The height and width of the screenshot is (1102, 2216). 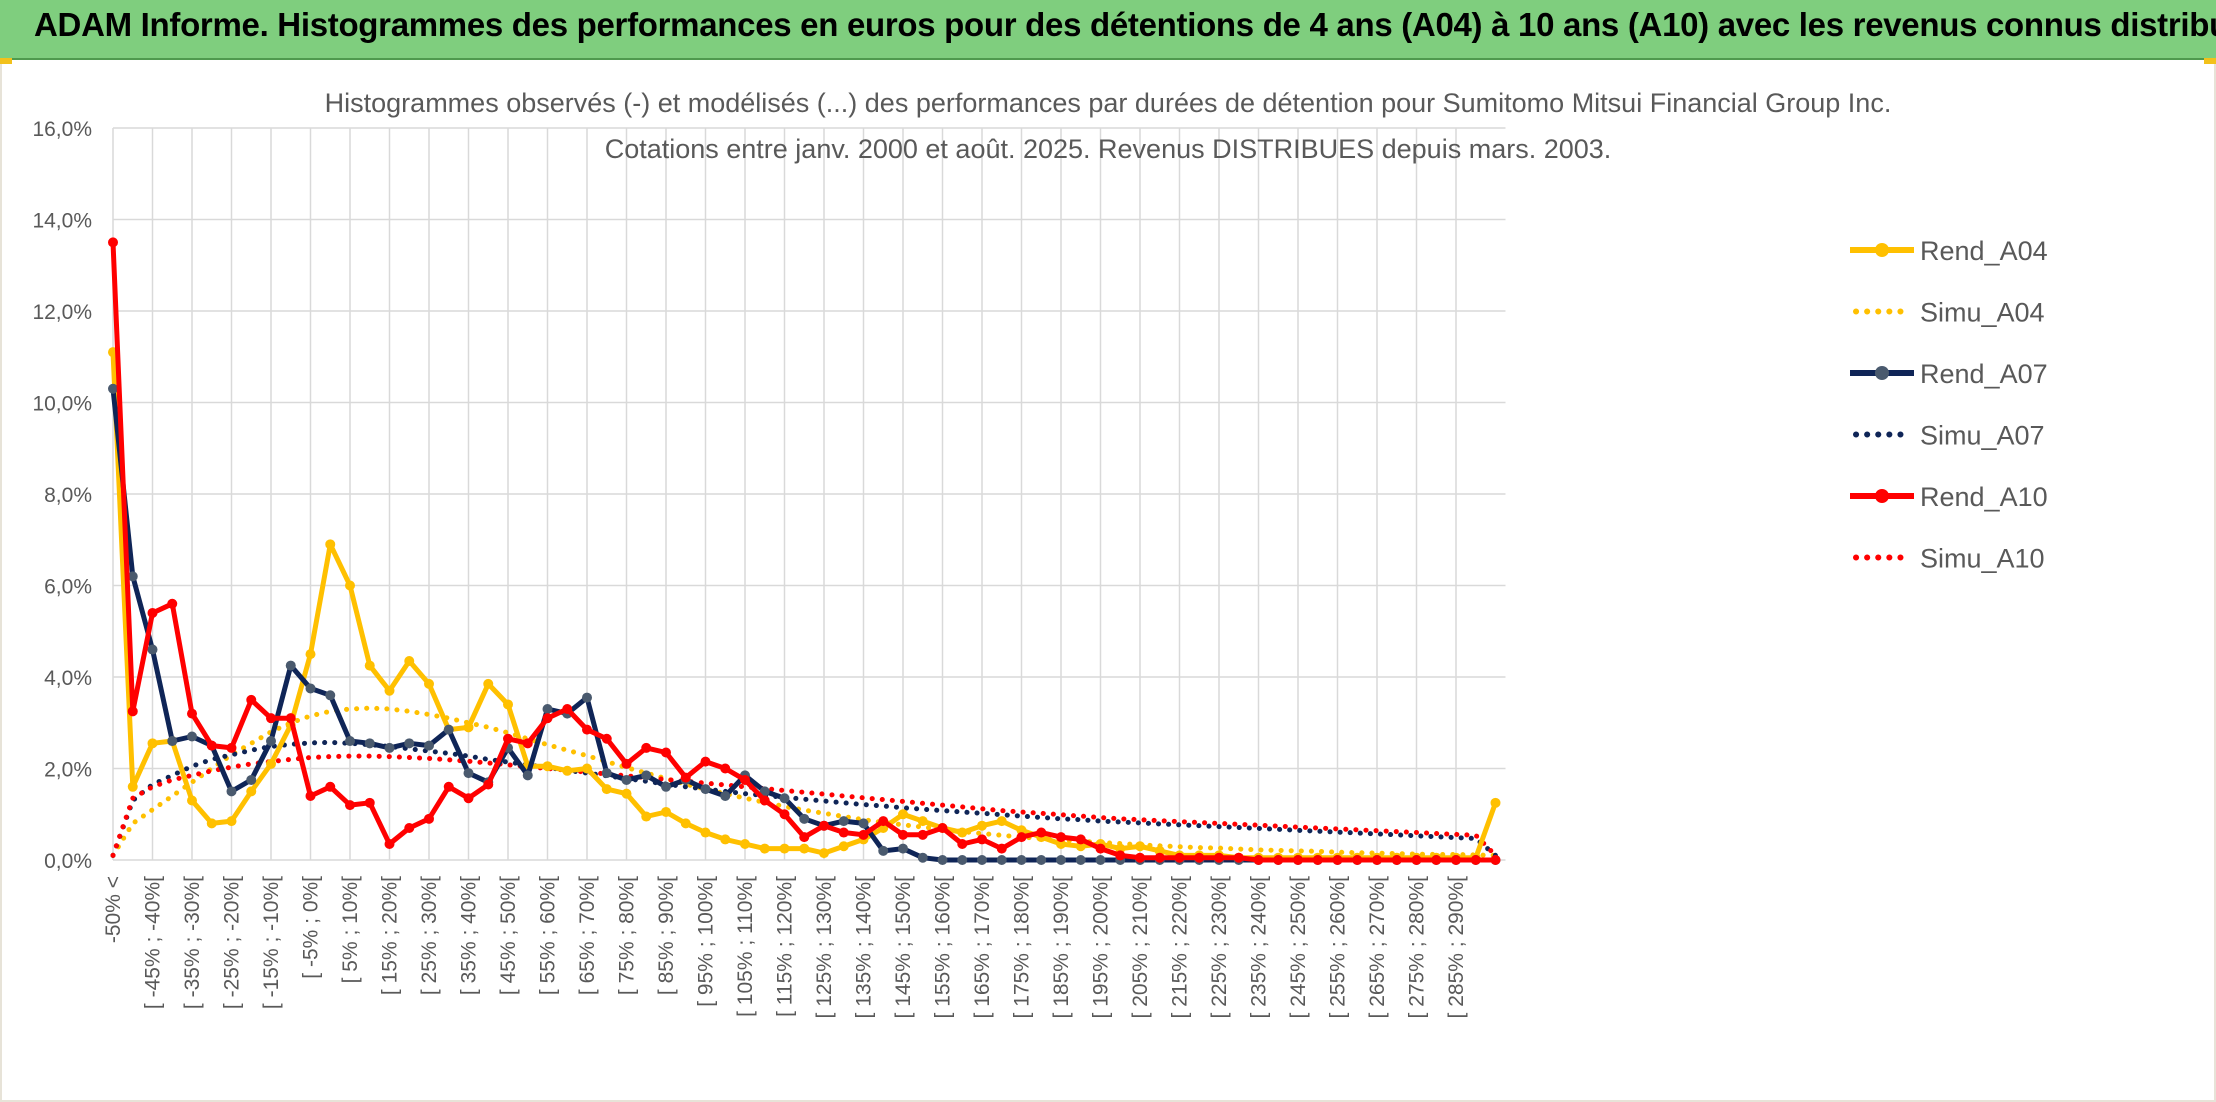 What do you see at coordinates (1377, 947) in the screenshot?
I see `x-tick-label: [ 265% ; 270%[` at bounding box center [1377, 947].